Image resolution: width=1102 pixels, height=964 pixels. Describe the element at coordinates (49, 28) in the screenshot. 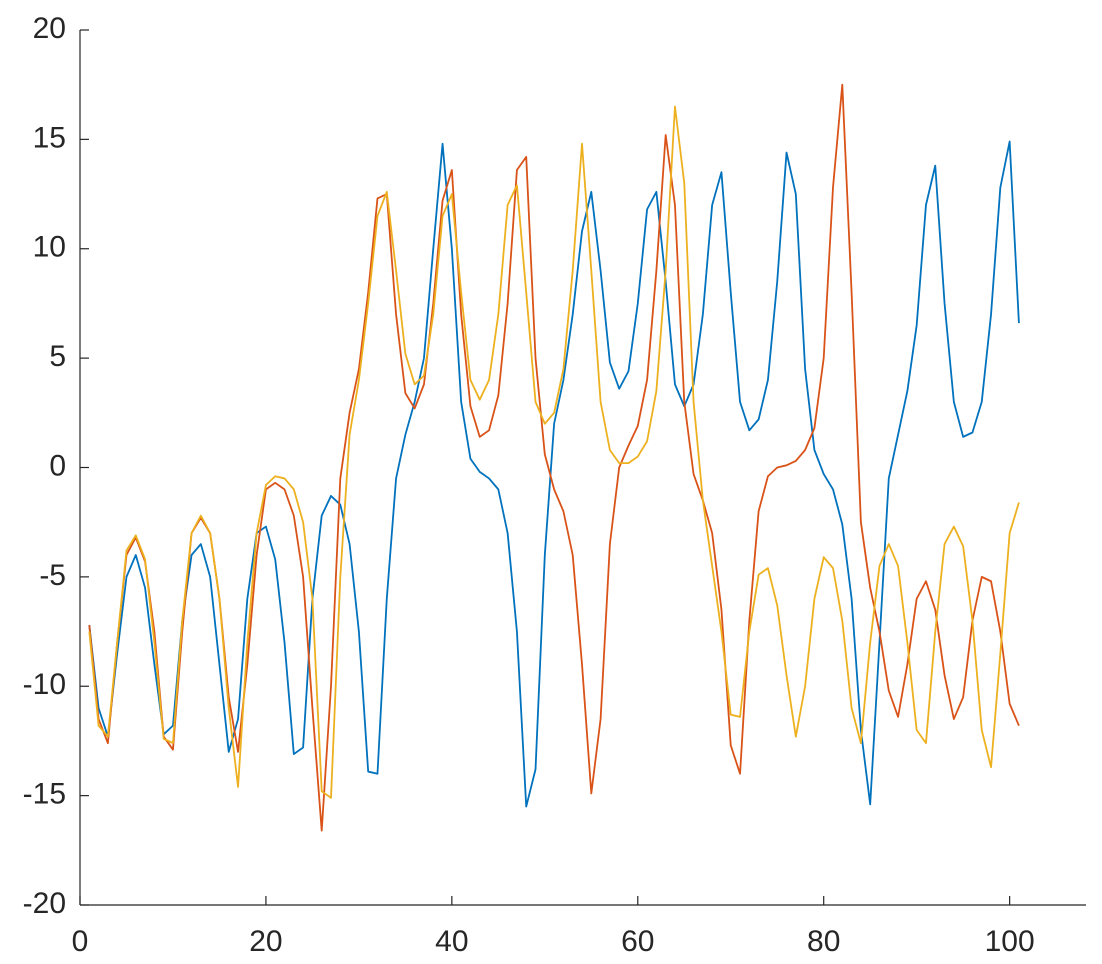

I see `y-tick-label: 20` at that location.